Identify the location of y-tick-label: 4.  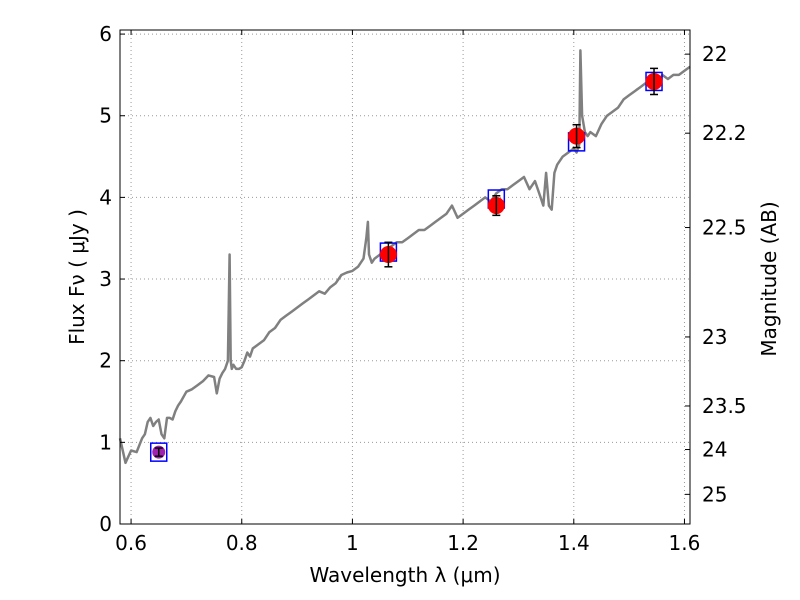
(105, 197).